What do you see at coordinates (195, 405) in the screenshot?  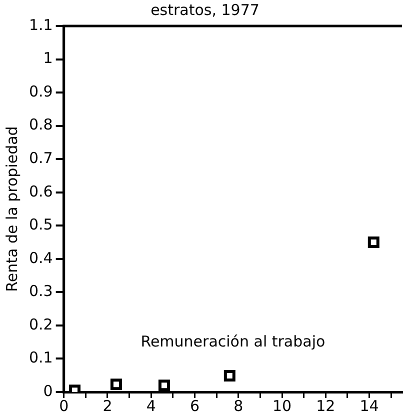 I see `x-tick-label: 6` at bounding box center [195, 405].